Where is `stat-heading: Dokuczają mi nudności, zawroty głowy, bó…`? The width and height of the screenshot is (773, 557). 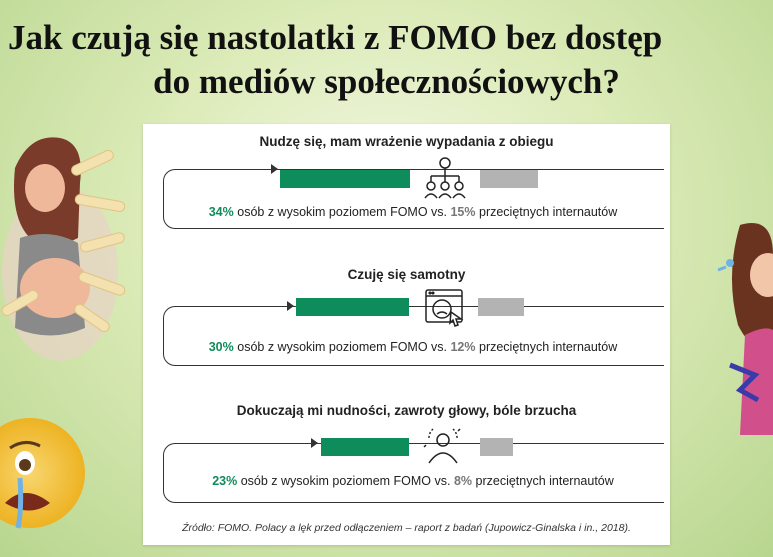
stat-heading: Dokuczają mi nudności, zawroty głowy, bó… is located at coordinates (406, 410).